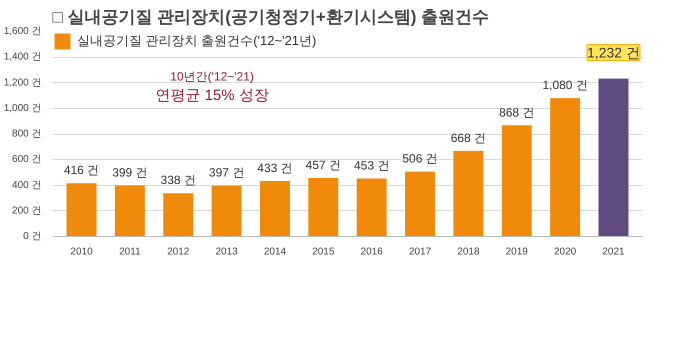 The image size is (680, 347). Describe the element at coordinates (82, 252) in the screenshot. I see `x-tick-label: 2010` at that location.